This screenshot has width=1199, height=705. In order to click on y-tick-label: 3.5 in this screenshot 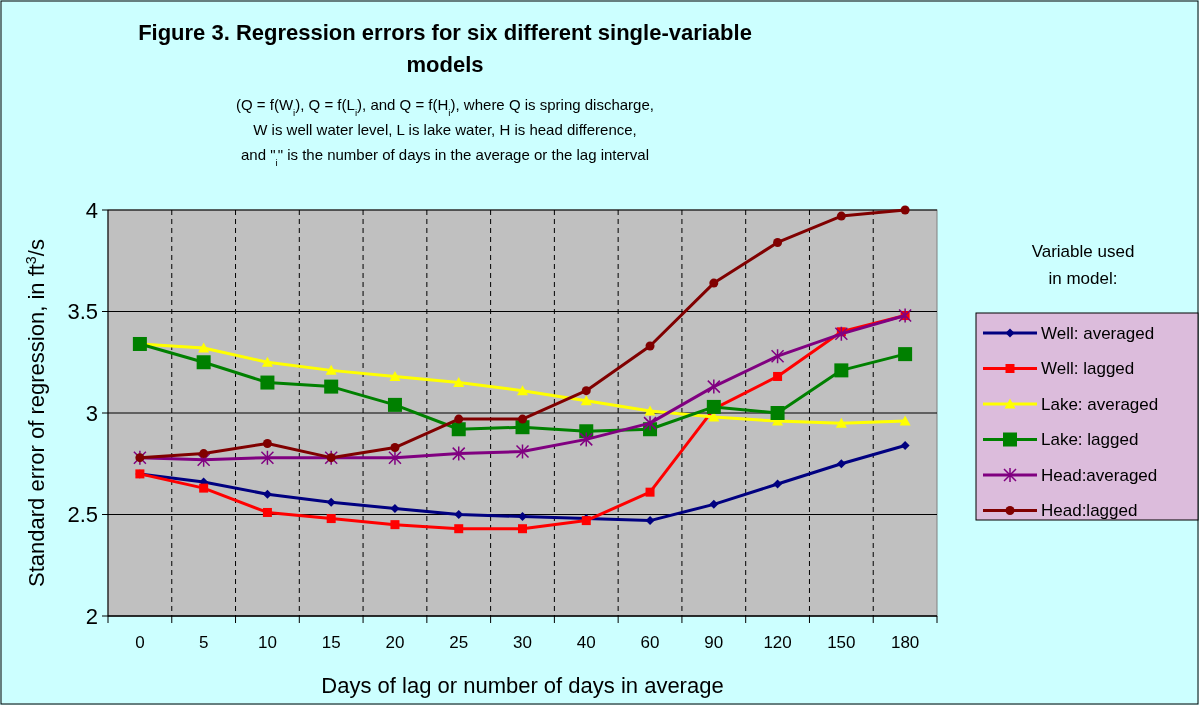, I will do `click(82, 312)`.